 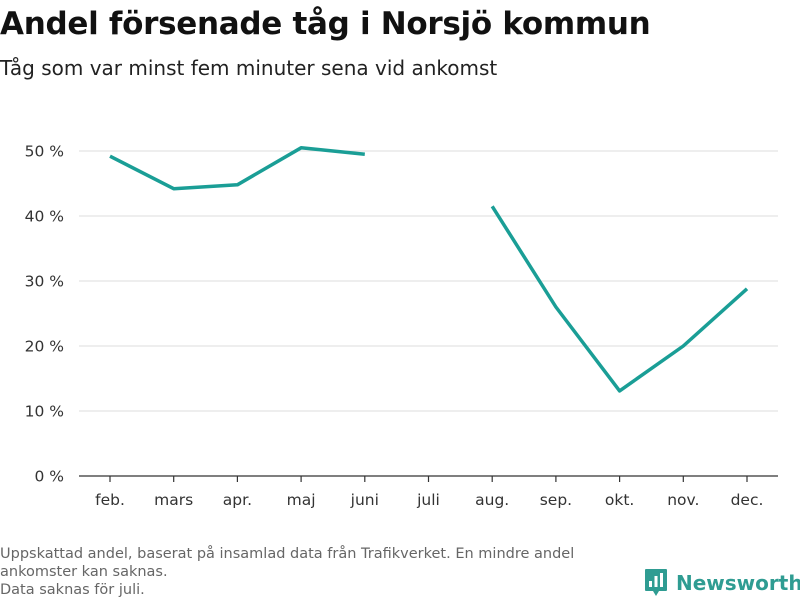 I want to click on x-tick-label-3: maj, so click(x=301, y=500).